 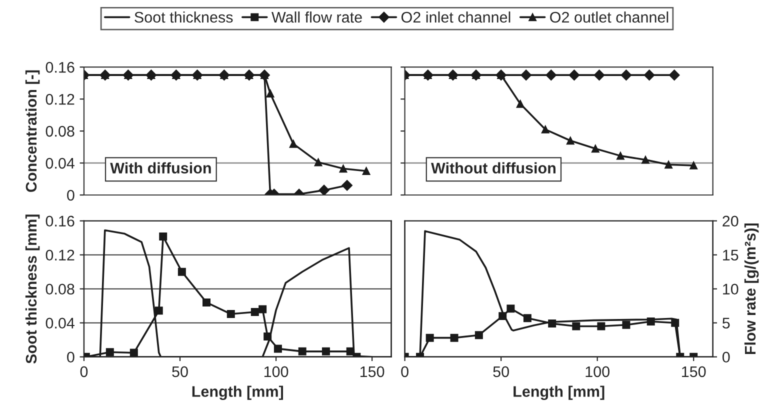 What do you see at coordinates (730, 221) in the screenshot?
I see `y2-tick-label: 20` at bounding box center [730, 221].